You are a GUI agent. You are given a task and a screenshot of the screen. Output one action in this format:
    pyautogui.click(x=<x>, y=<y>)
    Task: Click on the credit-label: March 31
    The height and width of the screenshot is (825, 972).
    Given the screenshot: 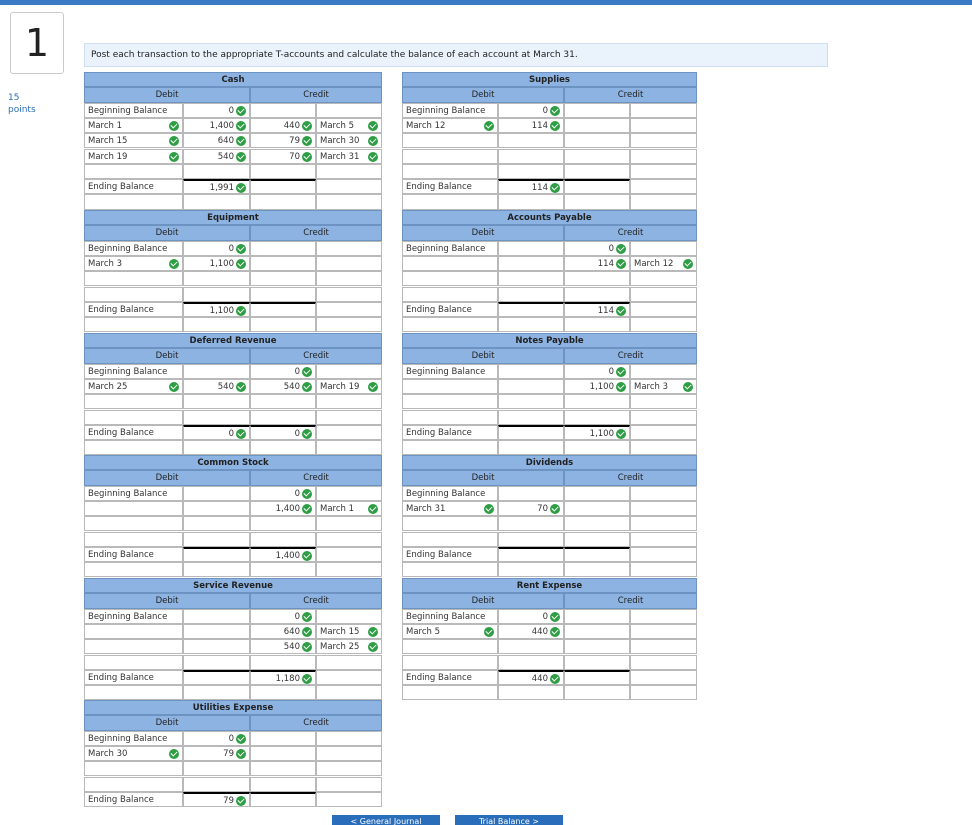 What is the action you would take?
    pyautogui.click(x=349, y=156)
    